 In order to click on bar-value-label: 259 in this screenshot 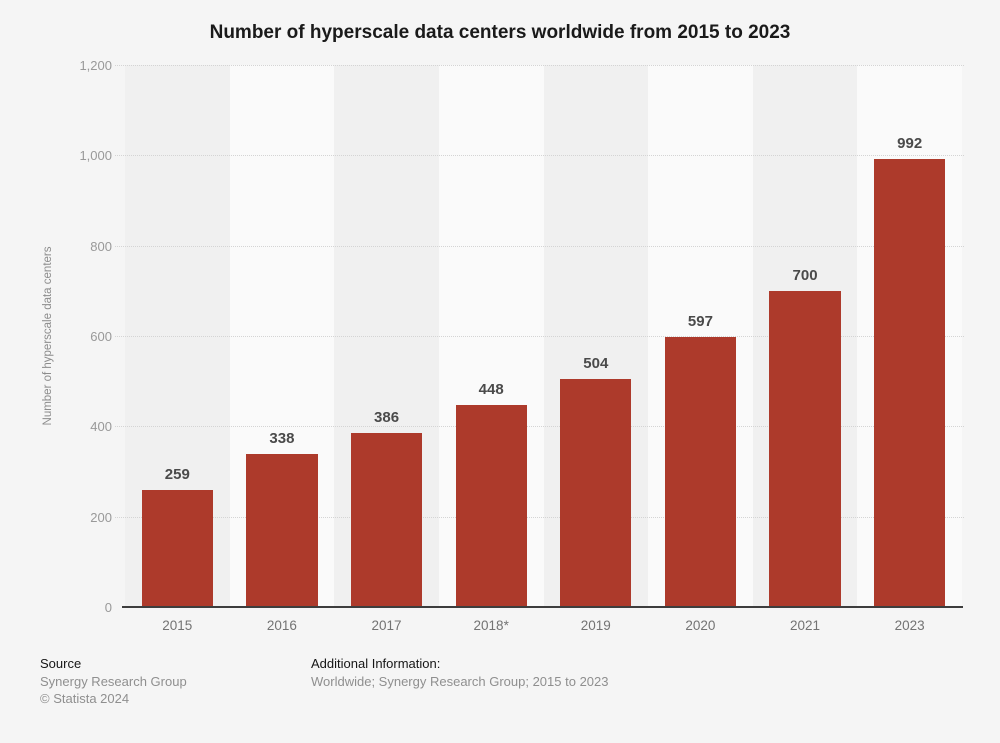, I will do `click(177, 475)`.